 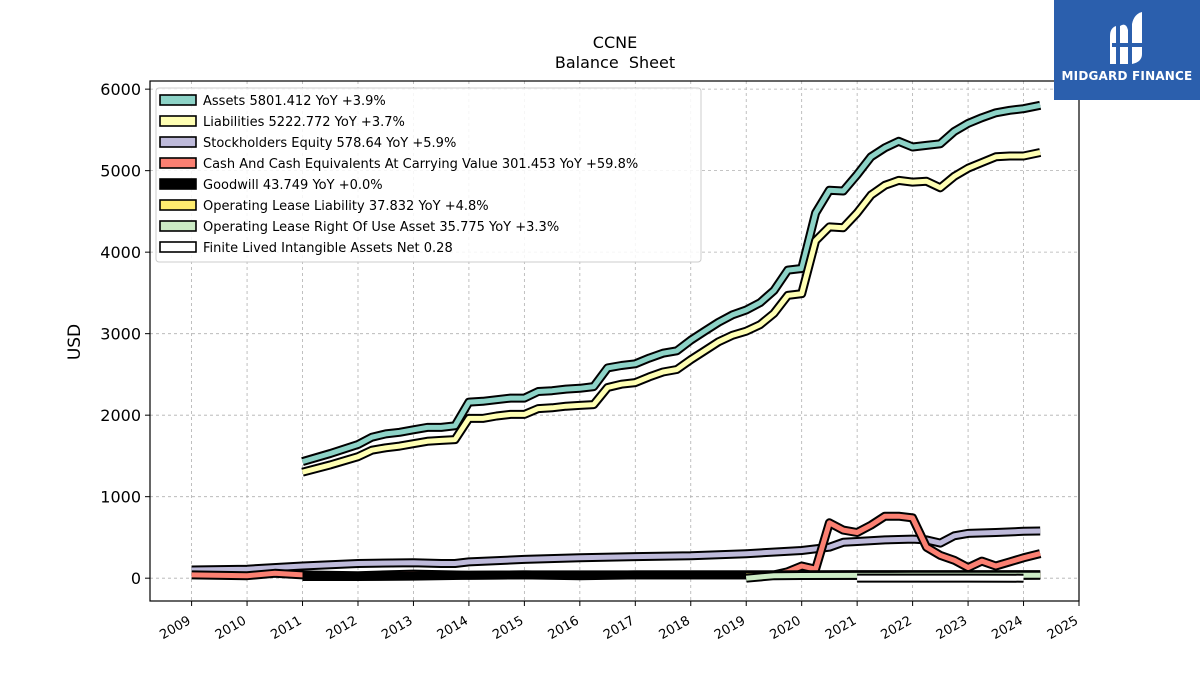 I want to click on legend-frame, so click(x=428, y=175).